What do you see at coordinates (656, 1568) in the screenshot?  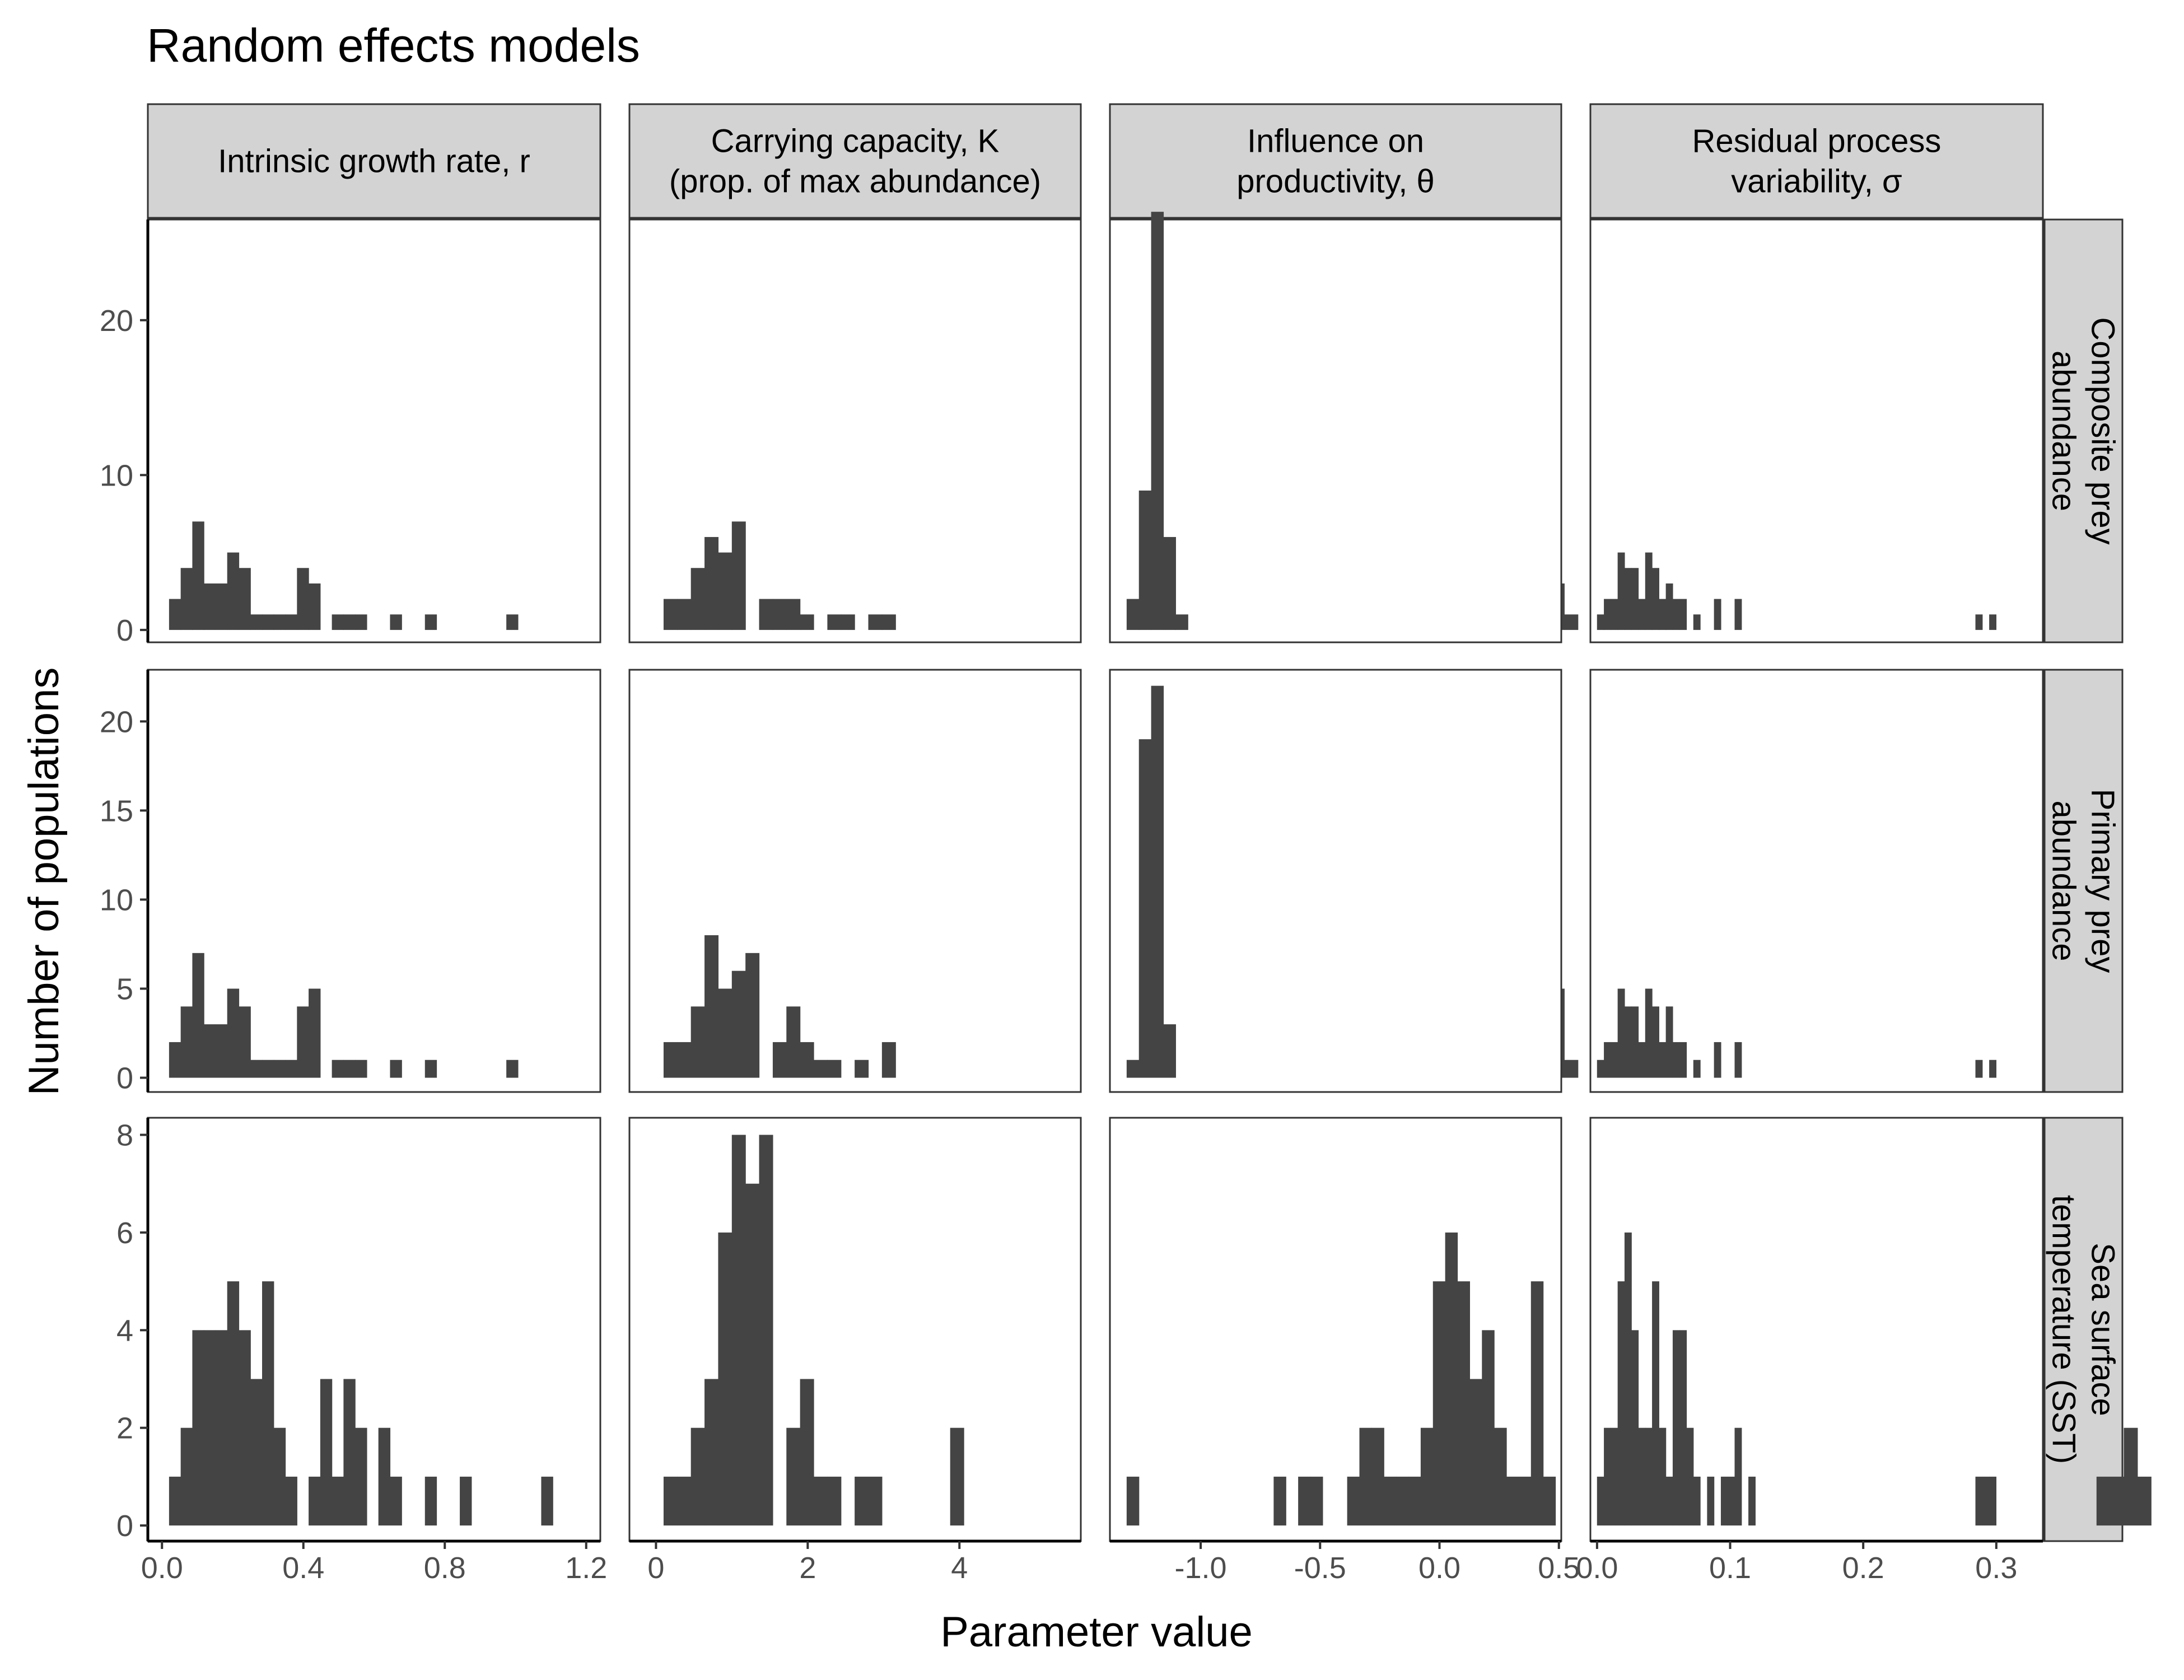 I see `x-tick-label: 0` at bounding box center [656, 1568].